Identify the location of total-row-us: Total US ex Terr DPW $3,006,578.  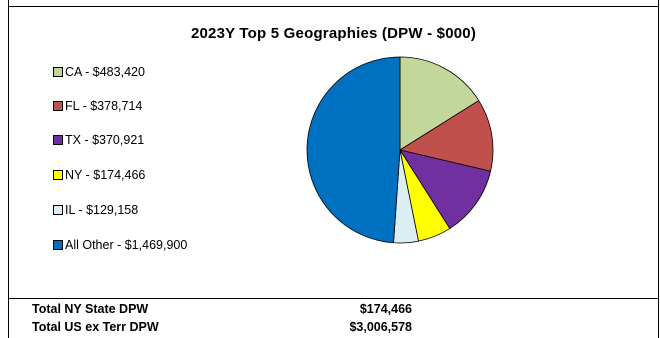
(222, 327).